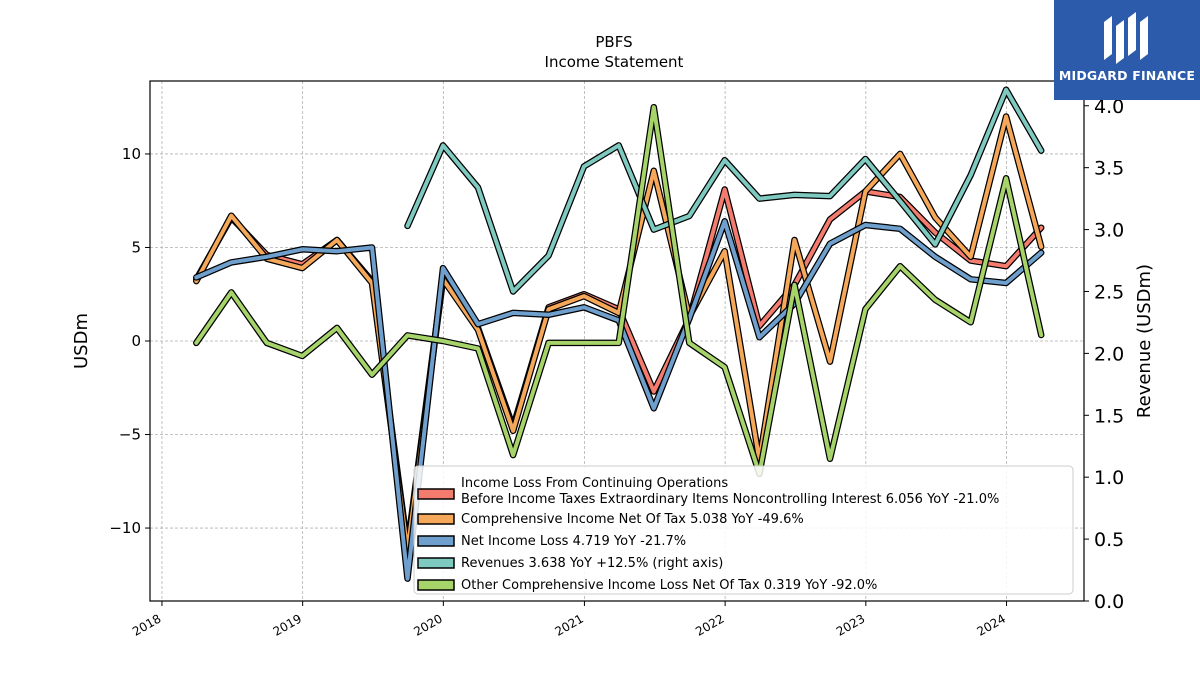 The width and height of the screenshot is (1200, 675). What do you see at coordinates (573, 541) in the screenshot?
I see `legend-label-2: Net Income Loss 4.719 YoY -21.7%` at bounding box center [573, 541].